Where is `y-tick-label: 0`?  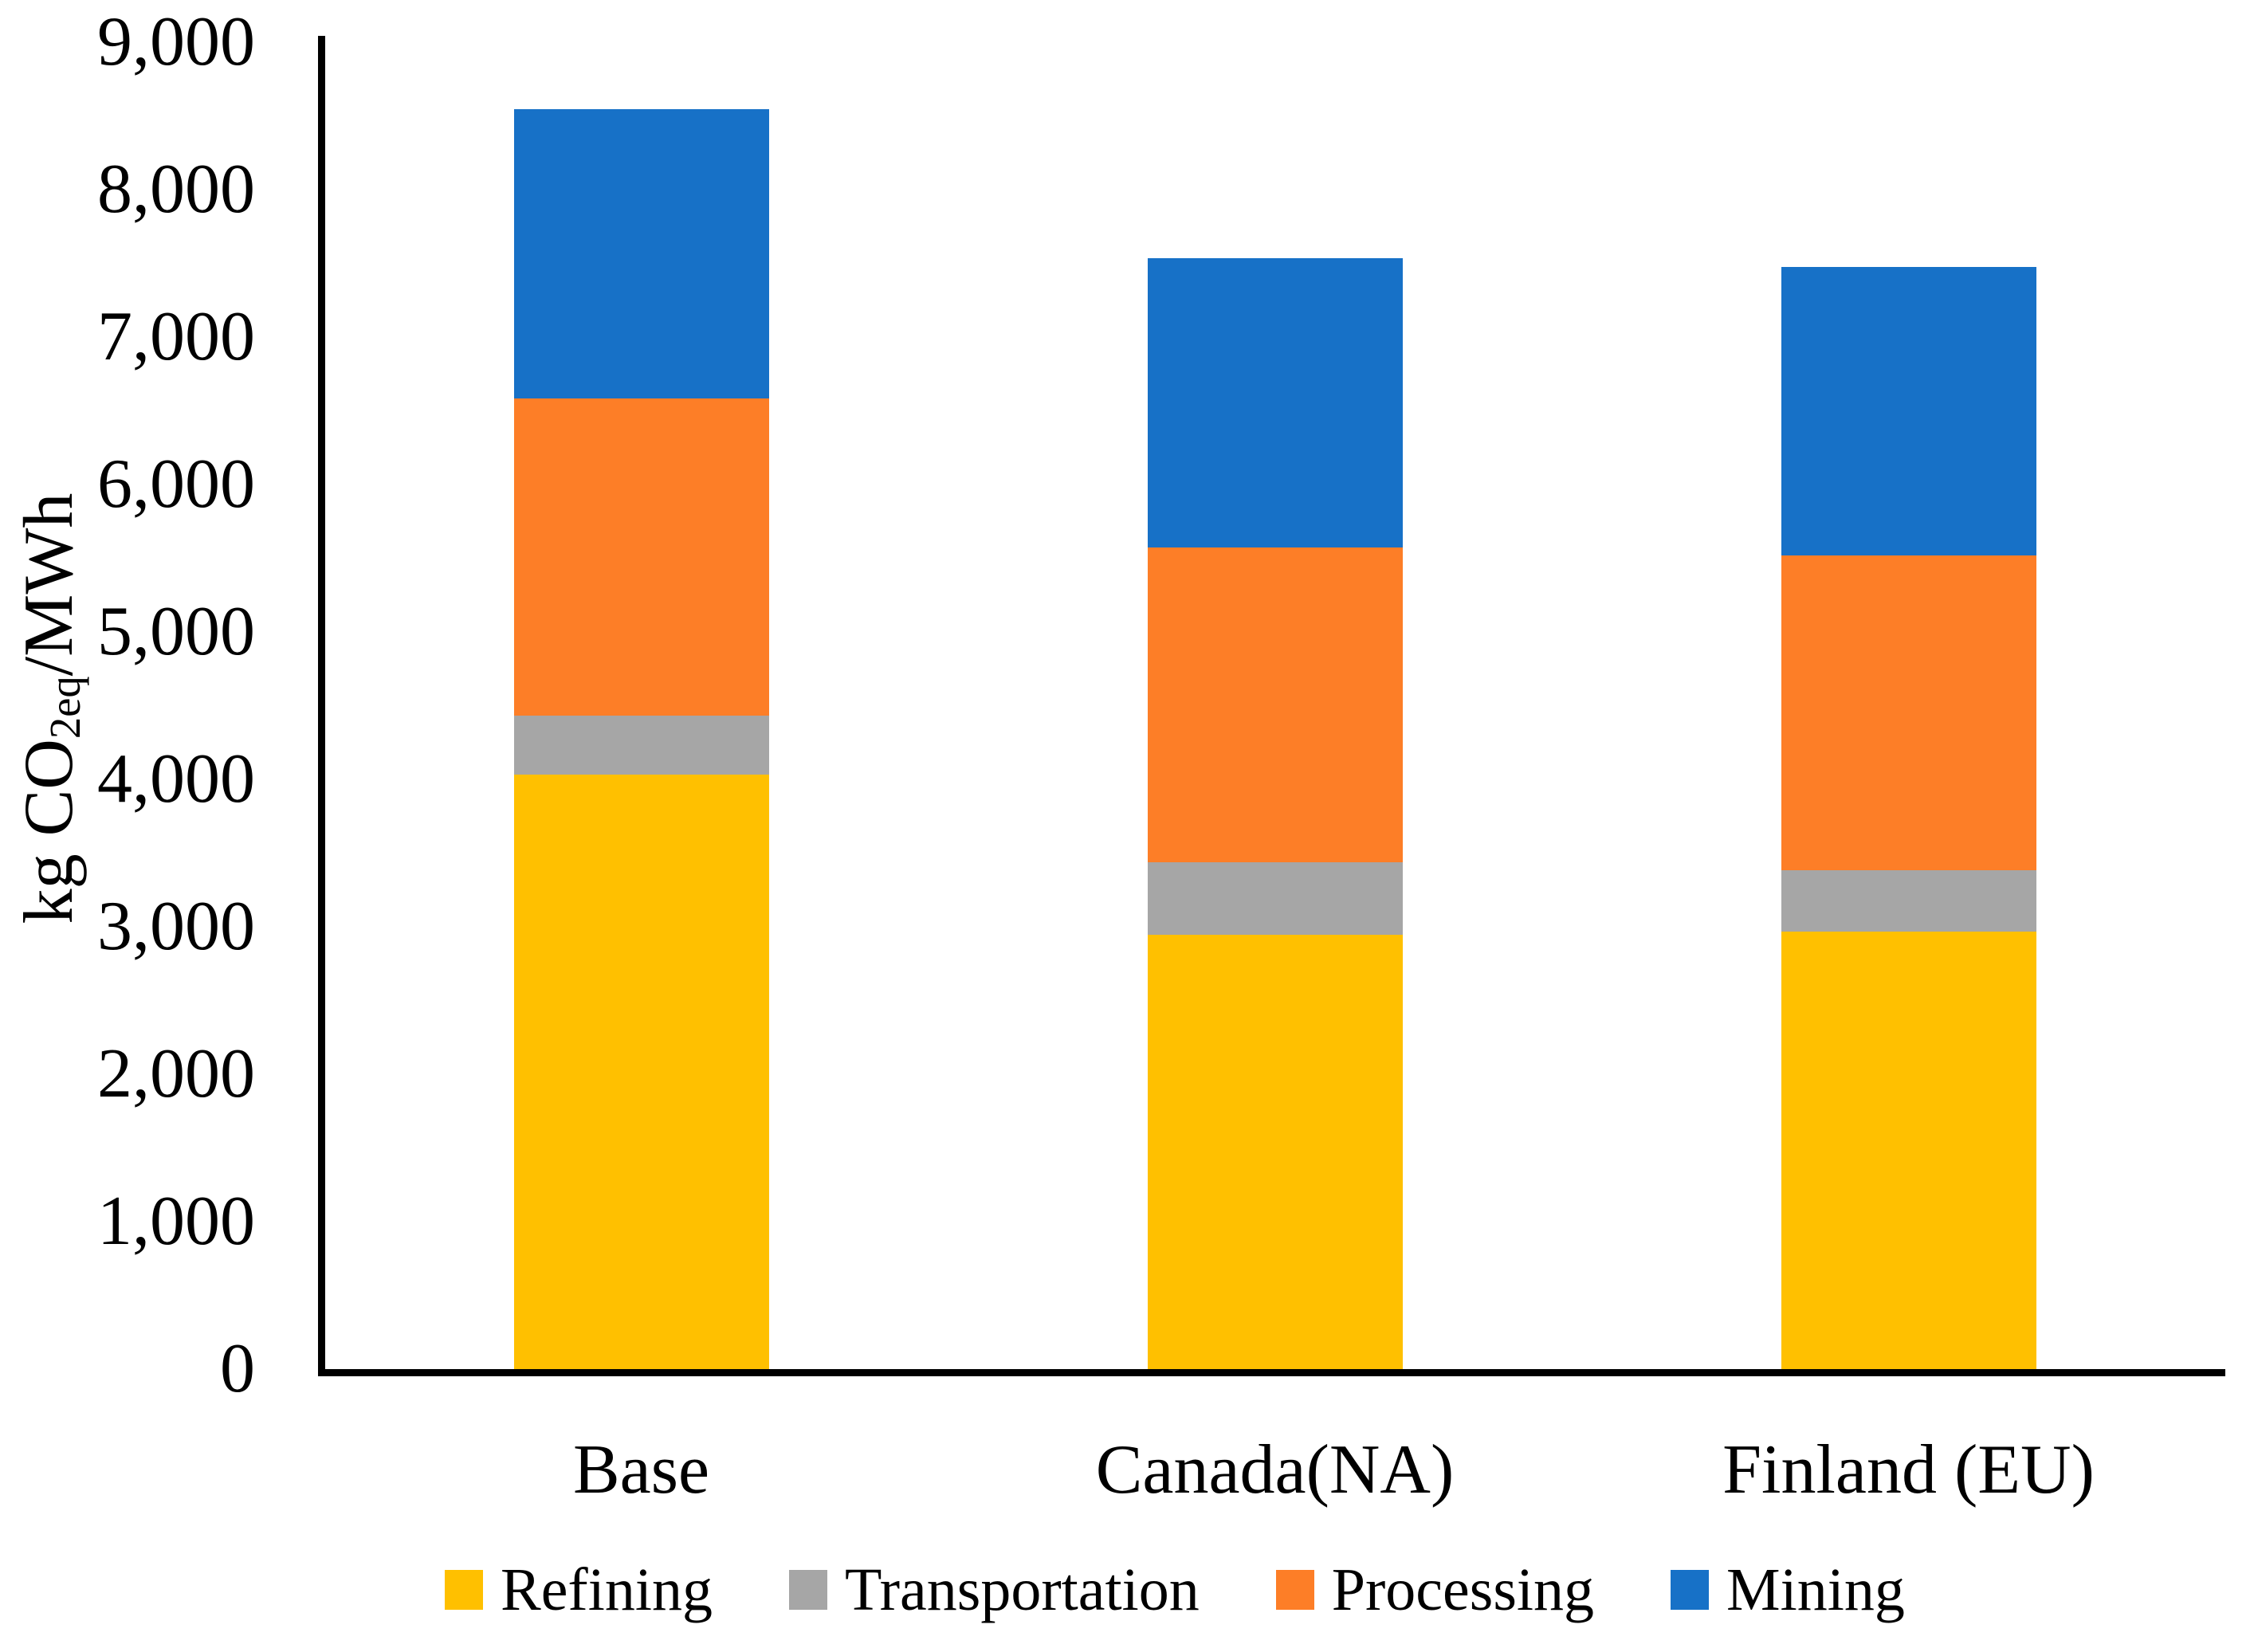 y-tick-label: 0 is located at coordinates (238, 1368).